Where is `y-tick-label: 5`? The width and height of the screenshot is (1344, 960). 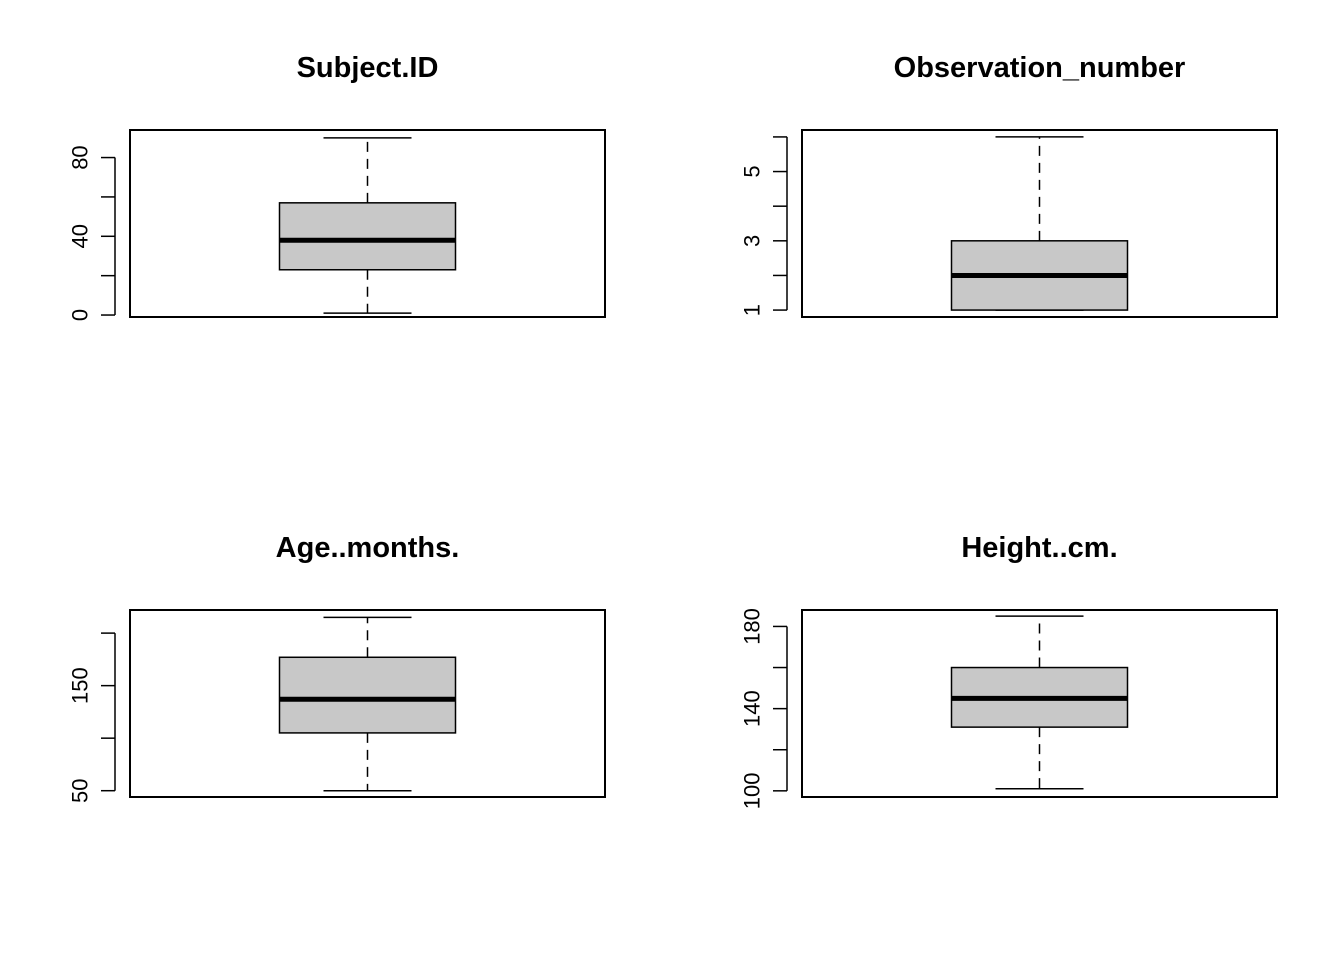 y-tick-label: 5 is located at coordinates (752, 171).